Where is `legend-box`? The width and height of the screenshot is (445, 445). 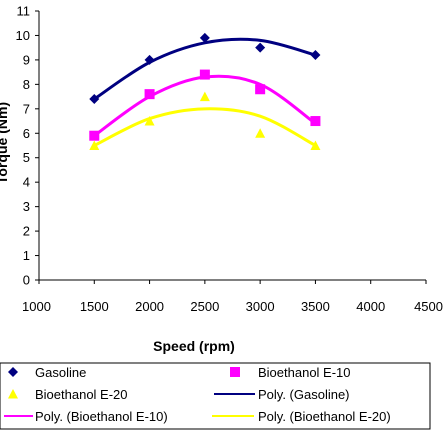 legend-box is located at coordinates (215, 396).